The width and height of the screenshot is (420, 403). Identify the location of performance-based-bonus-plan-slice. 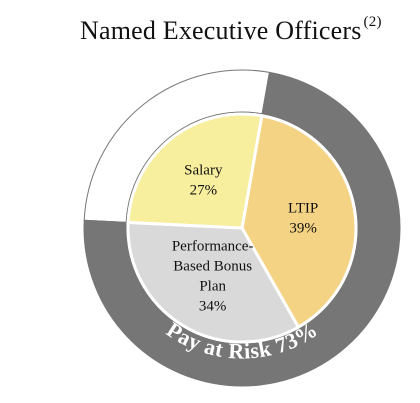
(213, 282).